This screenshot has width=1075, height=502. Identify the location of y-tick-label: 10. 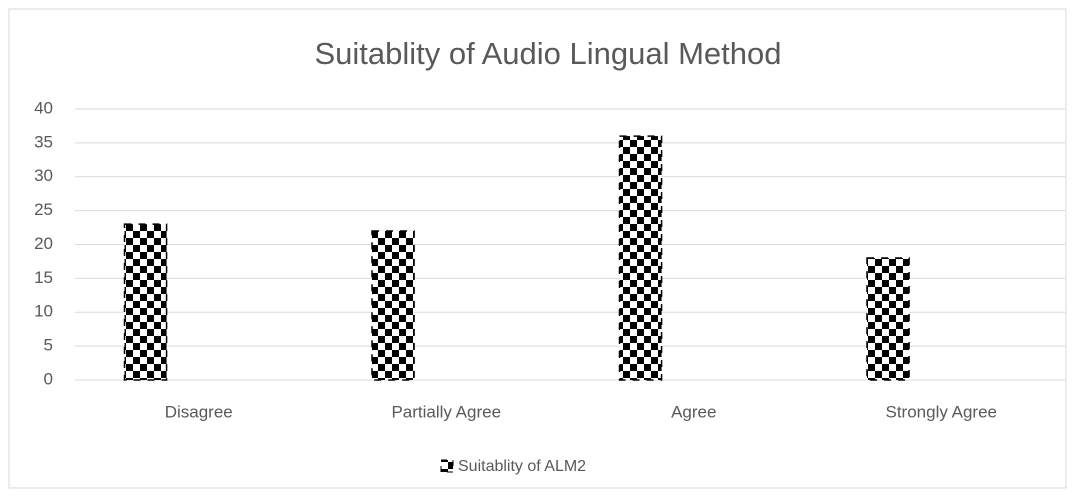
(43, 311).